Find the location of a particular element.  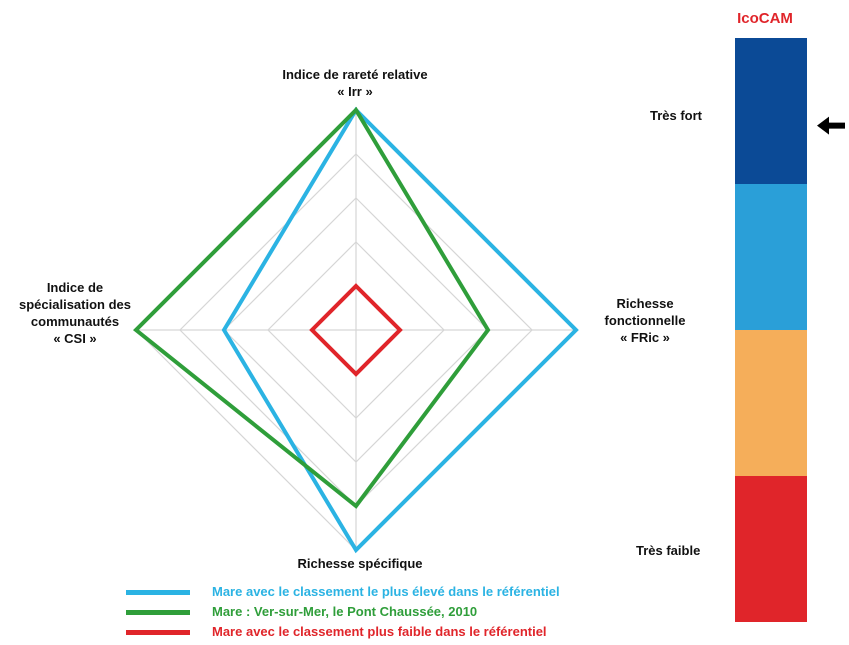

axis-label-line: Indice de is located at coordinates (75, 287).